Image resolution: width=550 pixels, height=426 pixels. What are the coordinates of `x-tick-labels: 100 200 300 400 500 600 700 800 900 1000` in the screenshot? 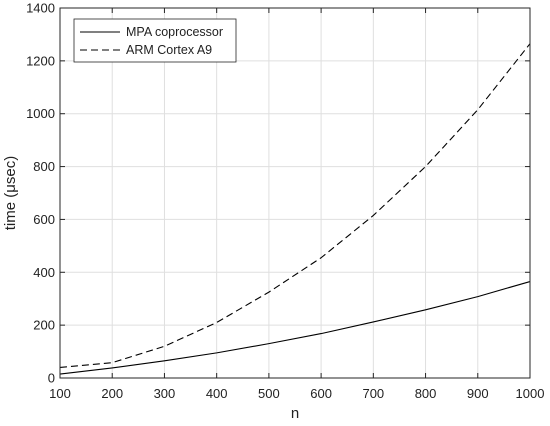 It's located at (296, 393).